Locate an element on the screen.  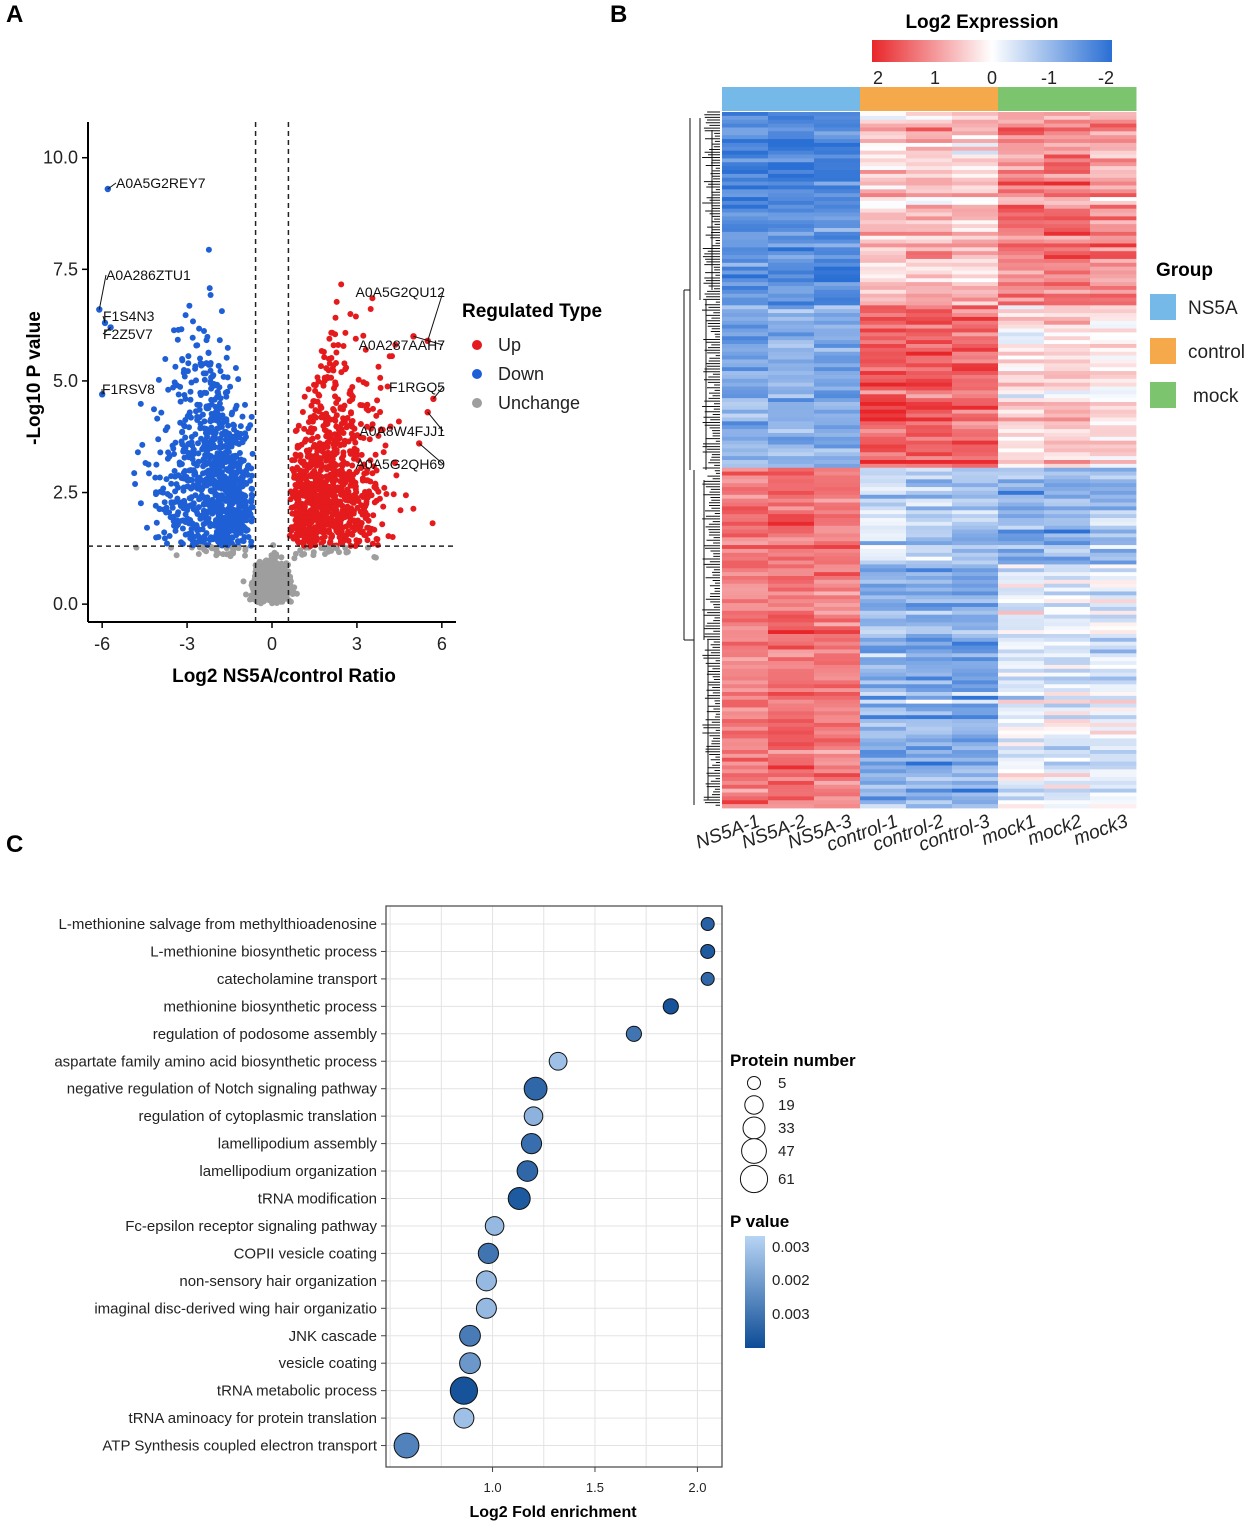
heatmap-group-legend-swatch is located at coordinates (1163, 307).